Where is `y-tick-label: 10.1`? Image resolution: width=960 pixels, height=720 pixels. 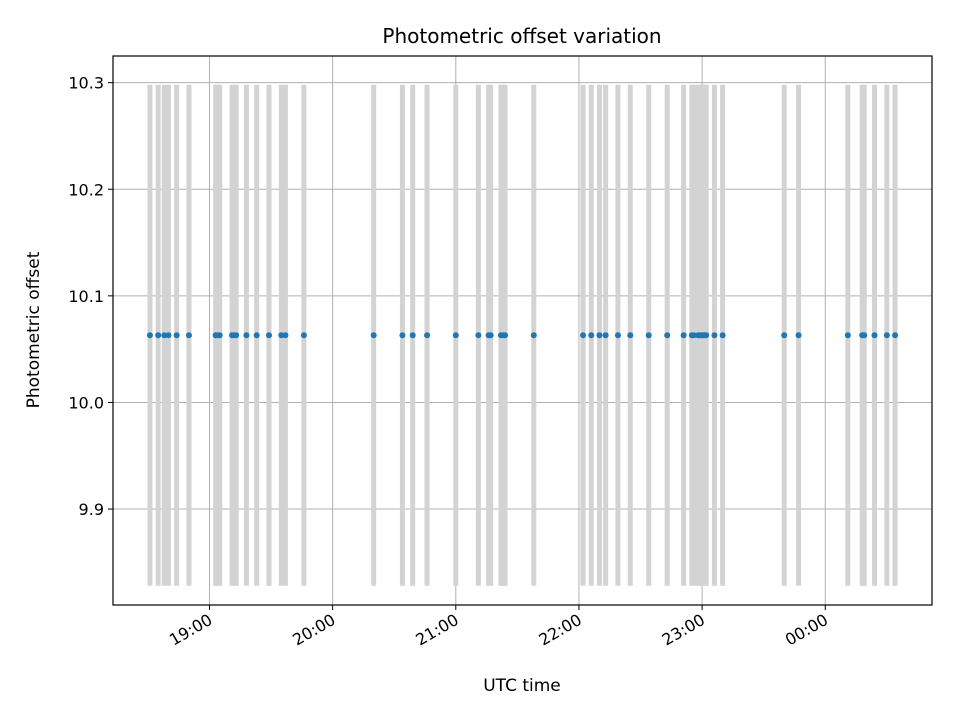
y-tick-label: 10.1 is located at coordinates (86, 296).